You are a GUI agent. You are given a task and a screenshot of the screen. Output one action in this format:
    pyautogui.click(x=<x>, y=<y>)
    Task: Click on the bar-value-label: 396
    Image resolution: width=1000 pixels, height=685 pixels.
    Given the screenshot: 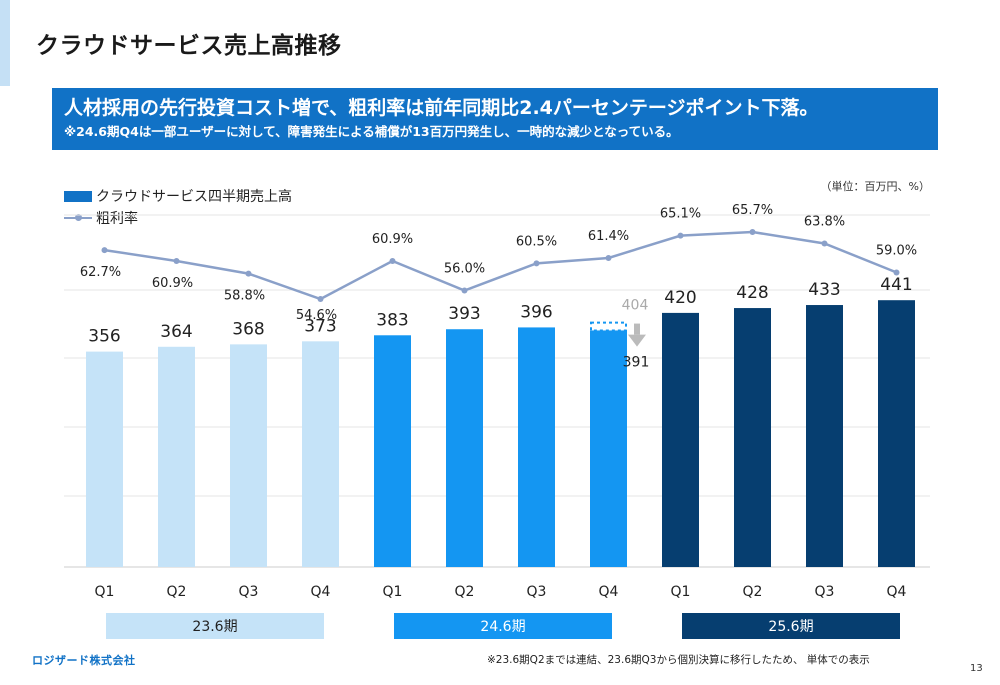 What is the action you would take?
    pyautogui.click(x=536, y=312)
    